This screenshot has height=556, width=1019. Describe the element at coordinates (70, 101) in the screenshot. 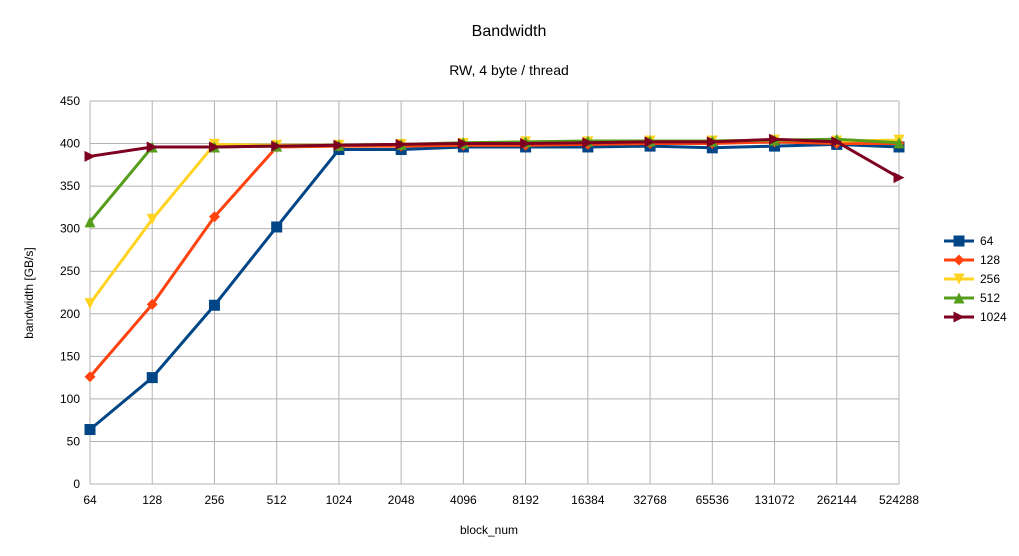

I see `y-tick-label: 450` at that location.